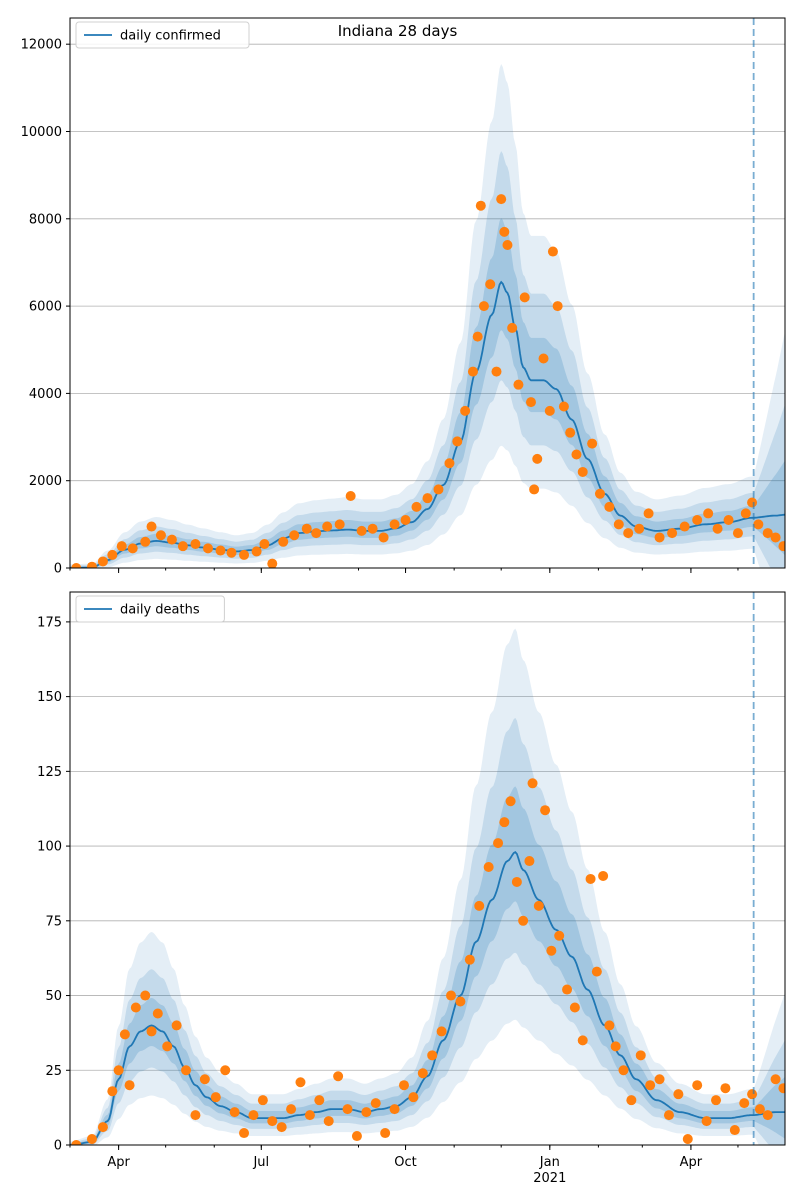 Image resolution: width=800 pixels, height=1200 pixels. What do you see at coordinates (549, 1178) in the screenshot?
I see `x-tick-year-label: 2021` at bounding box center [549, 1178].